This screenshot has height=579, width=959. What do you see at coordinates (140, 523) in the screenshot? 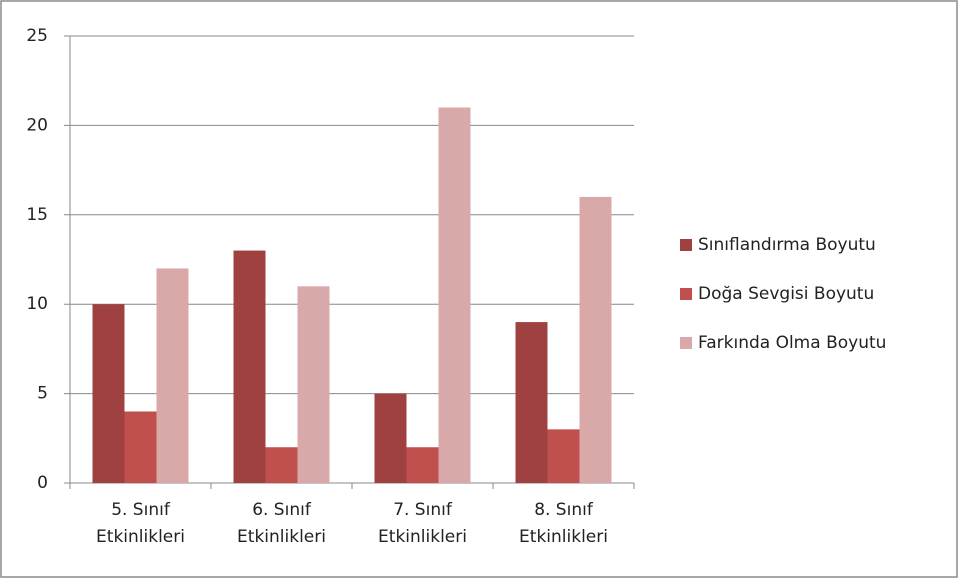
I see `x-tick-label: 5. Sınıf Etkinlikleri` at bounding box center [140, 523].